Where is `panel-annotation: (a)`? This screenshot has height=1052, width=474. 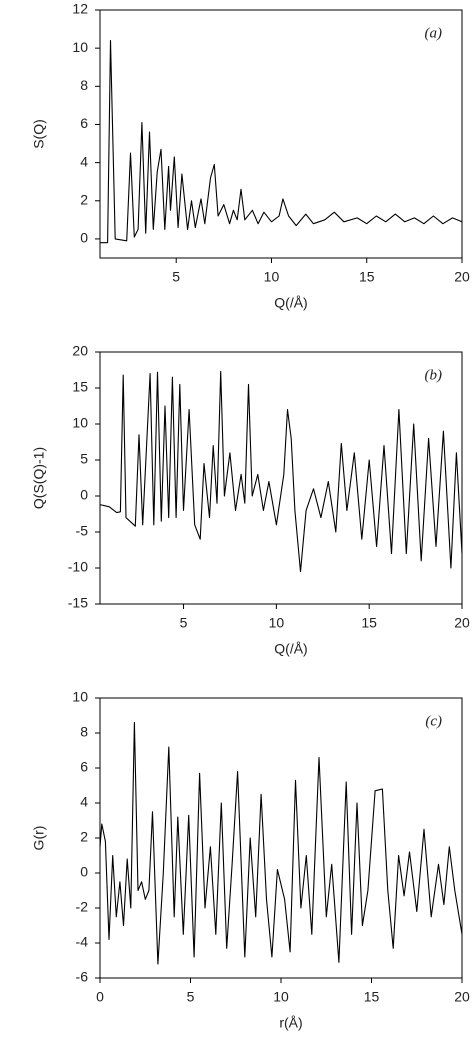
panel-annotation: (a) is located at coordinates (434, 33).